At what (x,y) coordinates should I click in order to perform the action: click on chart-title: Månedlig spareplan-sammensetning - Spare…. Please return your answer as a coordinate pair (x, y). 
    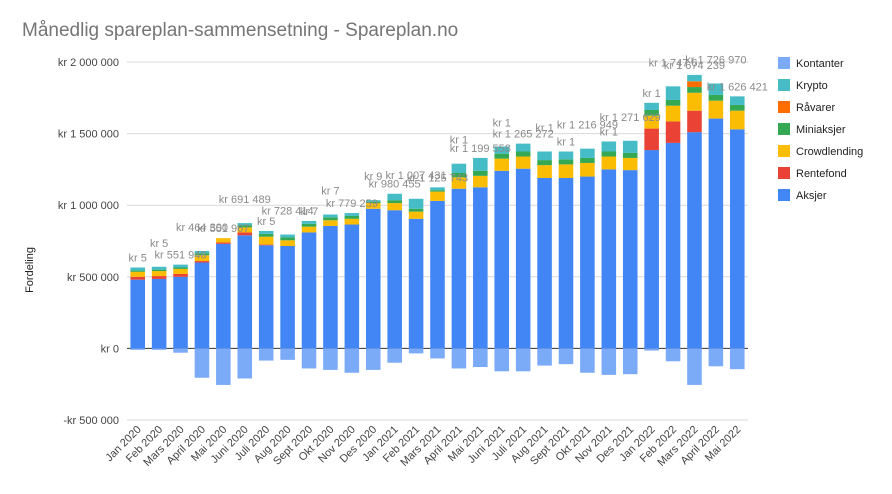
    Looking at the image, I should click on (240, 30).